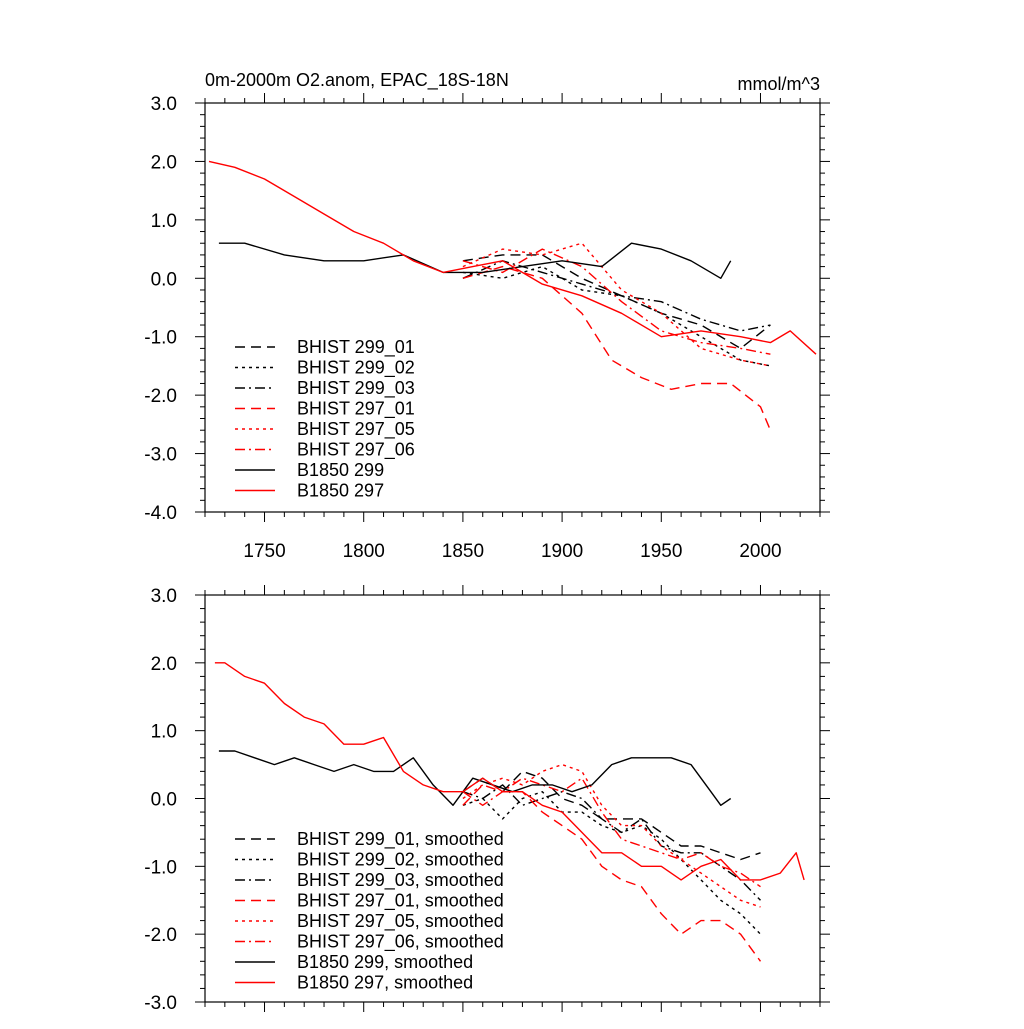 This screenshot has width=1024, height=1029. Describe the element at coordinates (562, 551) in the screenshot. I see `x-tick-label: 1900` at that location.